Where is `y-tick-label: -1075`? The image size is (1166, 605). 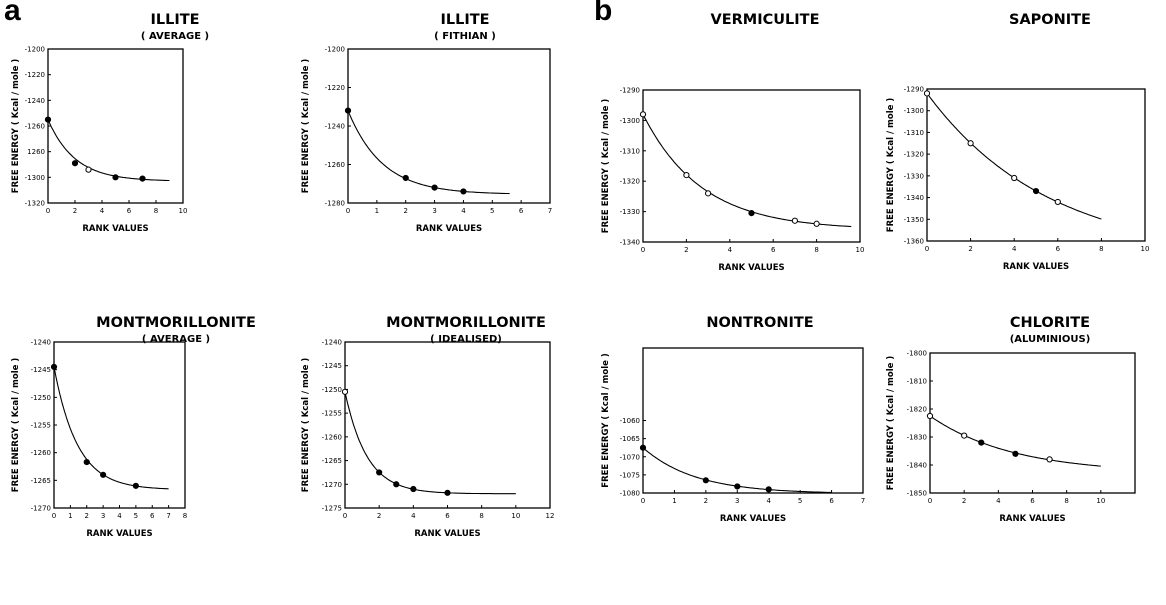 y-tick-label: -1075 is located at coordinates (630, 475).